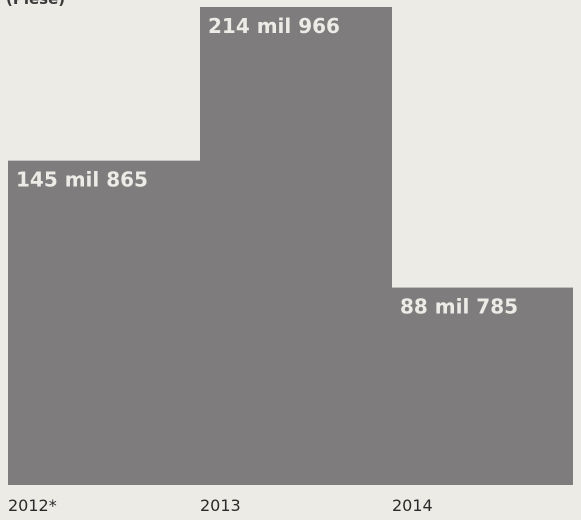 Image resolution: width=581 pixels, height=520 pixels. I want to click on data-label-2014: 88 mil 785, so click(459, 307).